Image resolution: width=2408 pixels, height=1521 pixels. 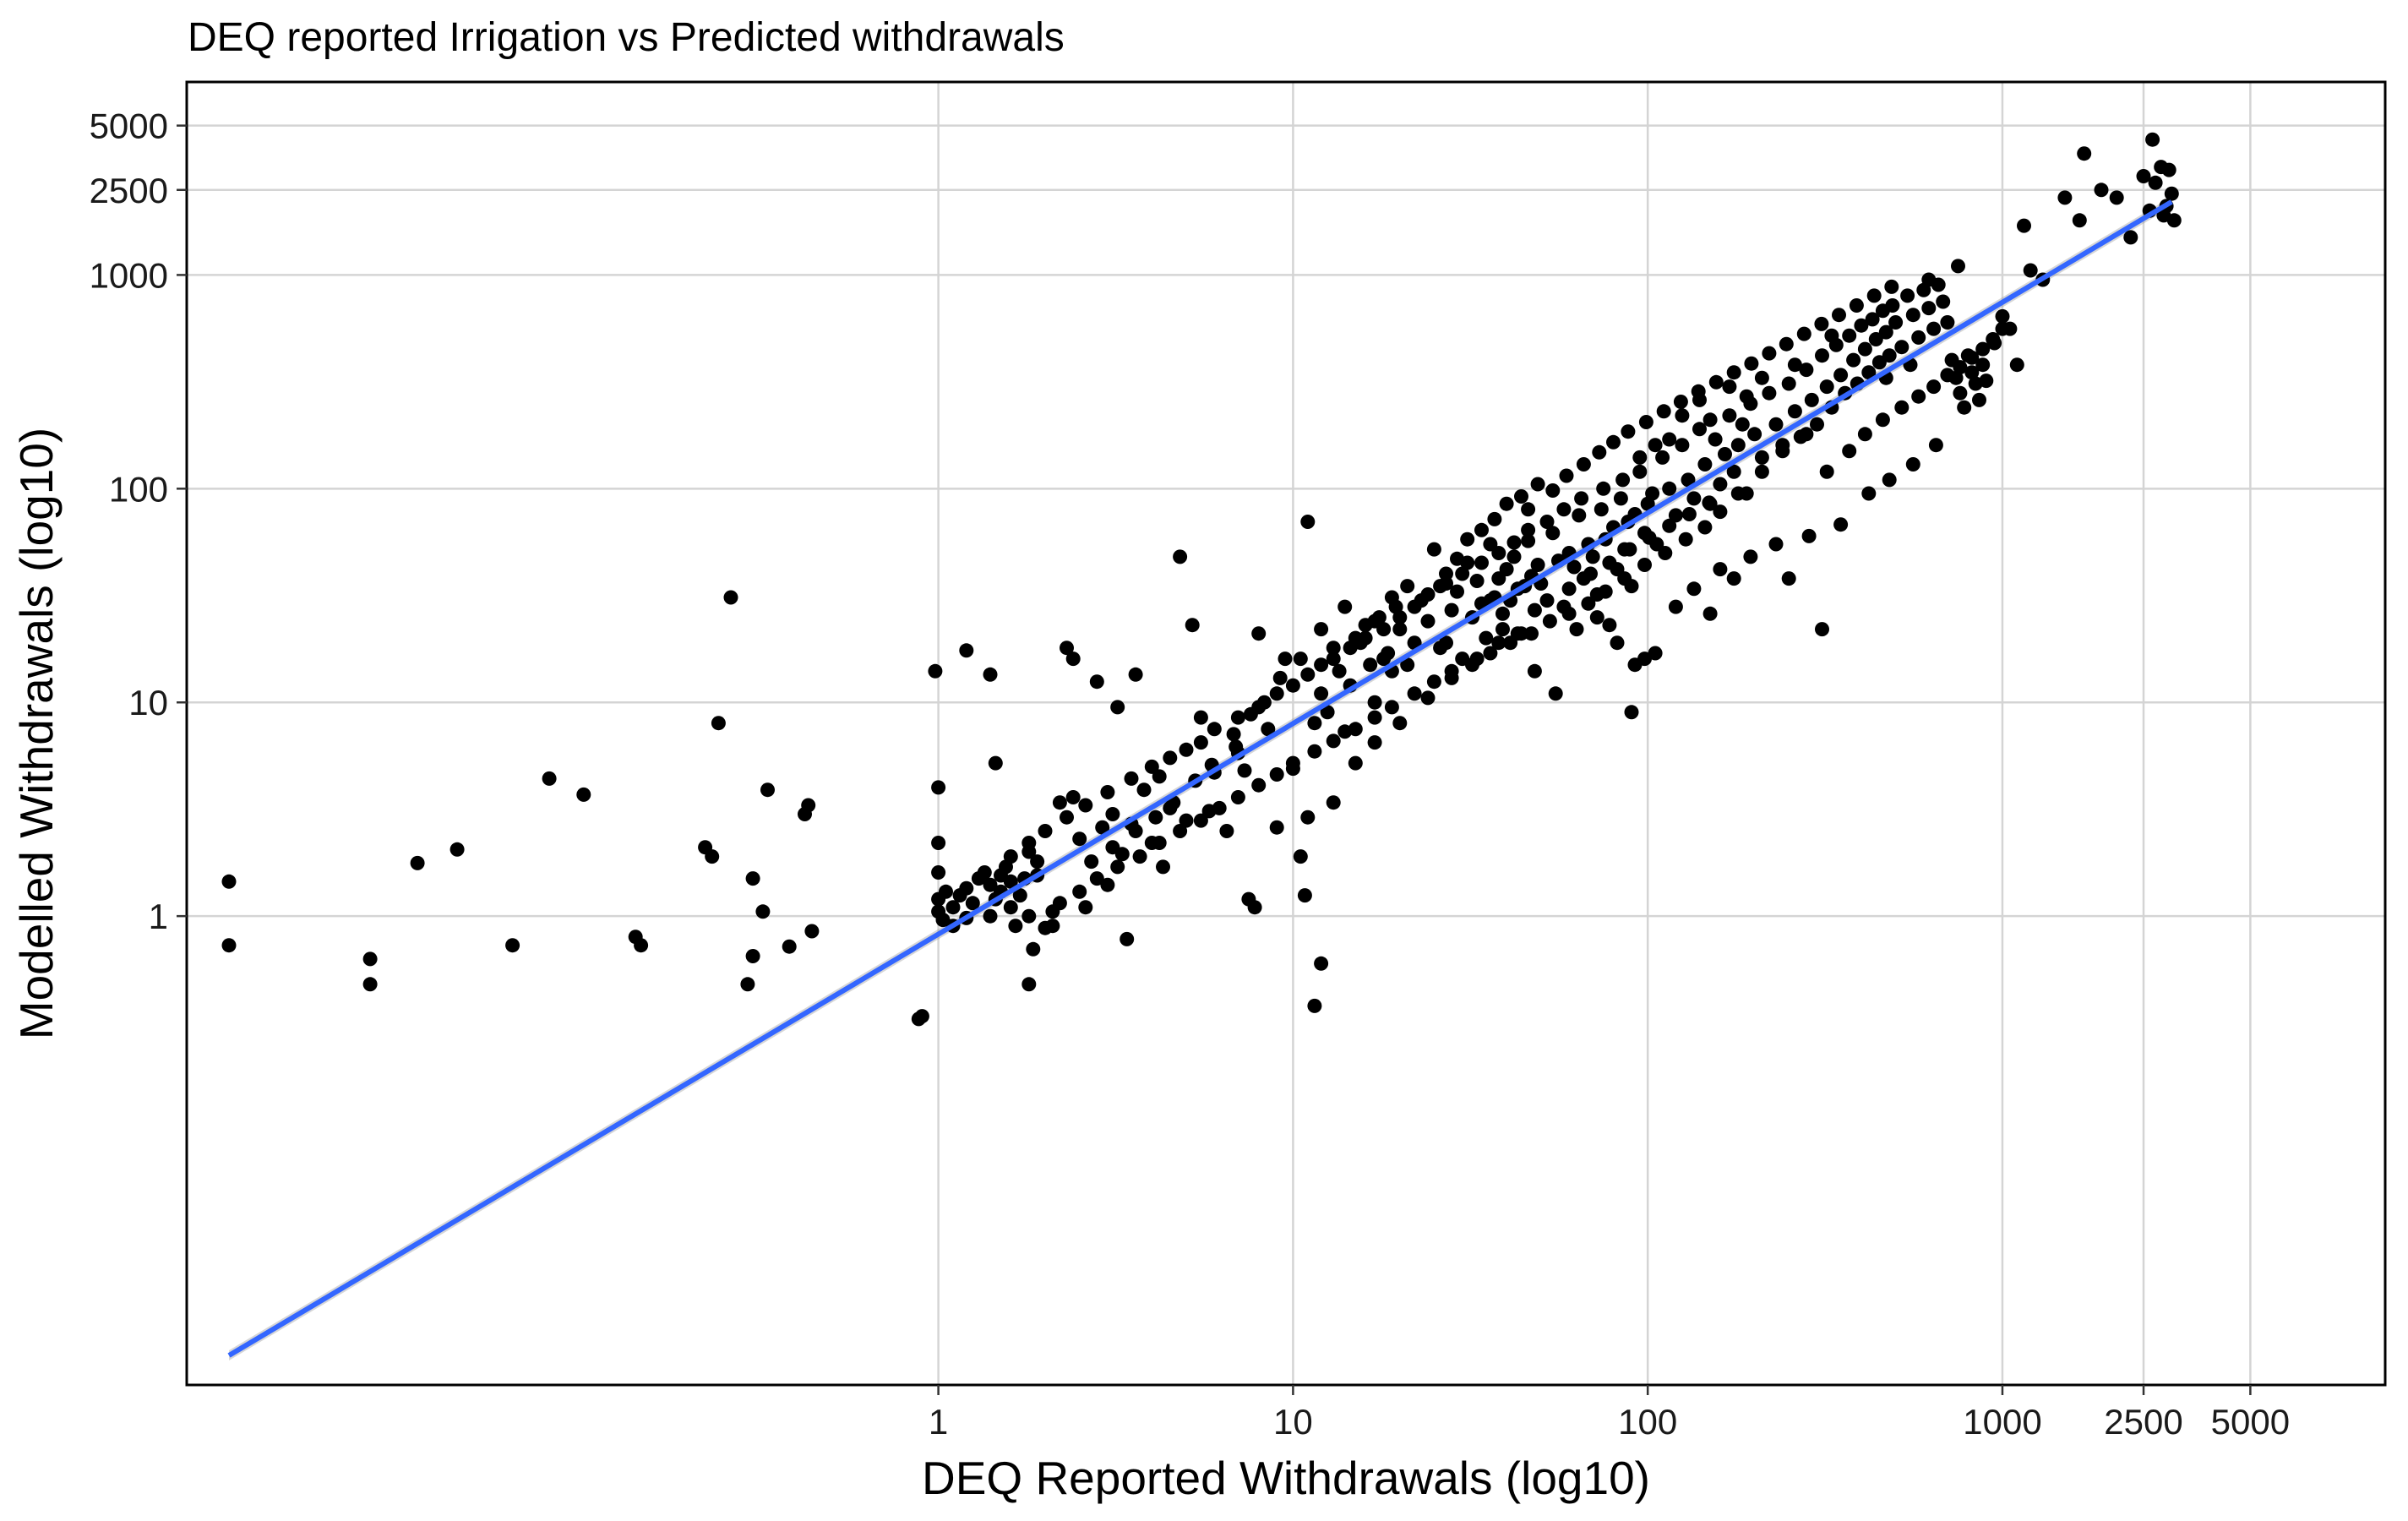 What do you see at coordinates (2002, 1422) in the screenshot?
I see `x-tick-label: 1000` at bounding box center [2002, 1422].